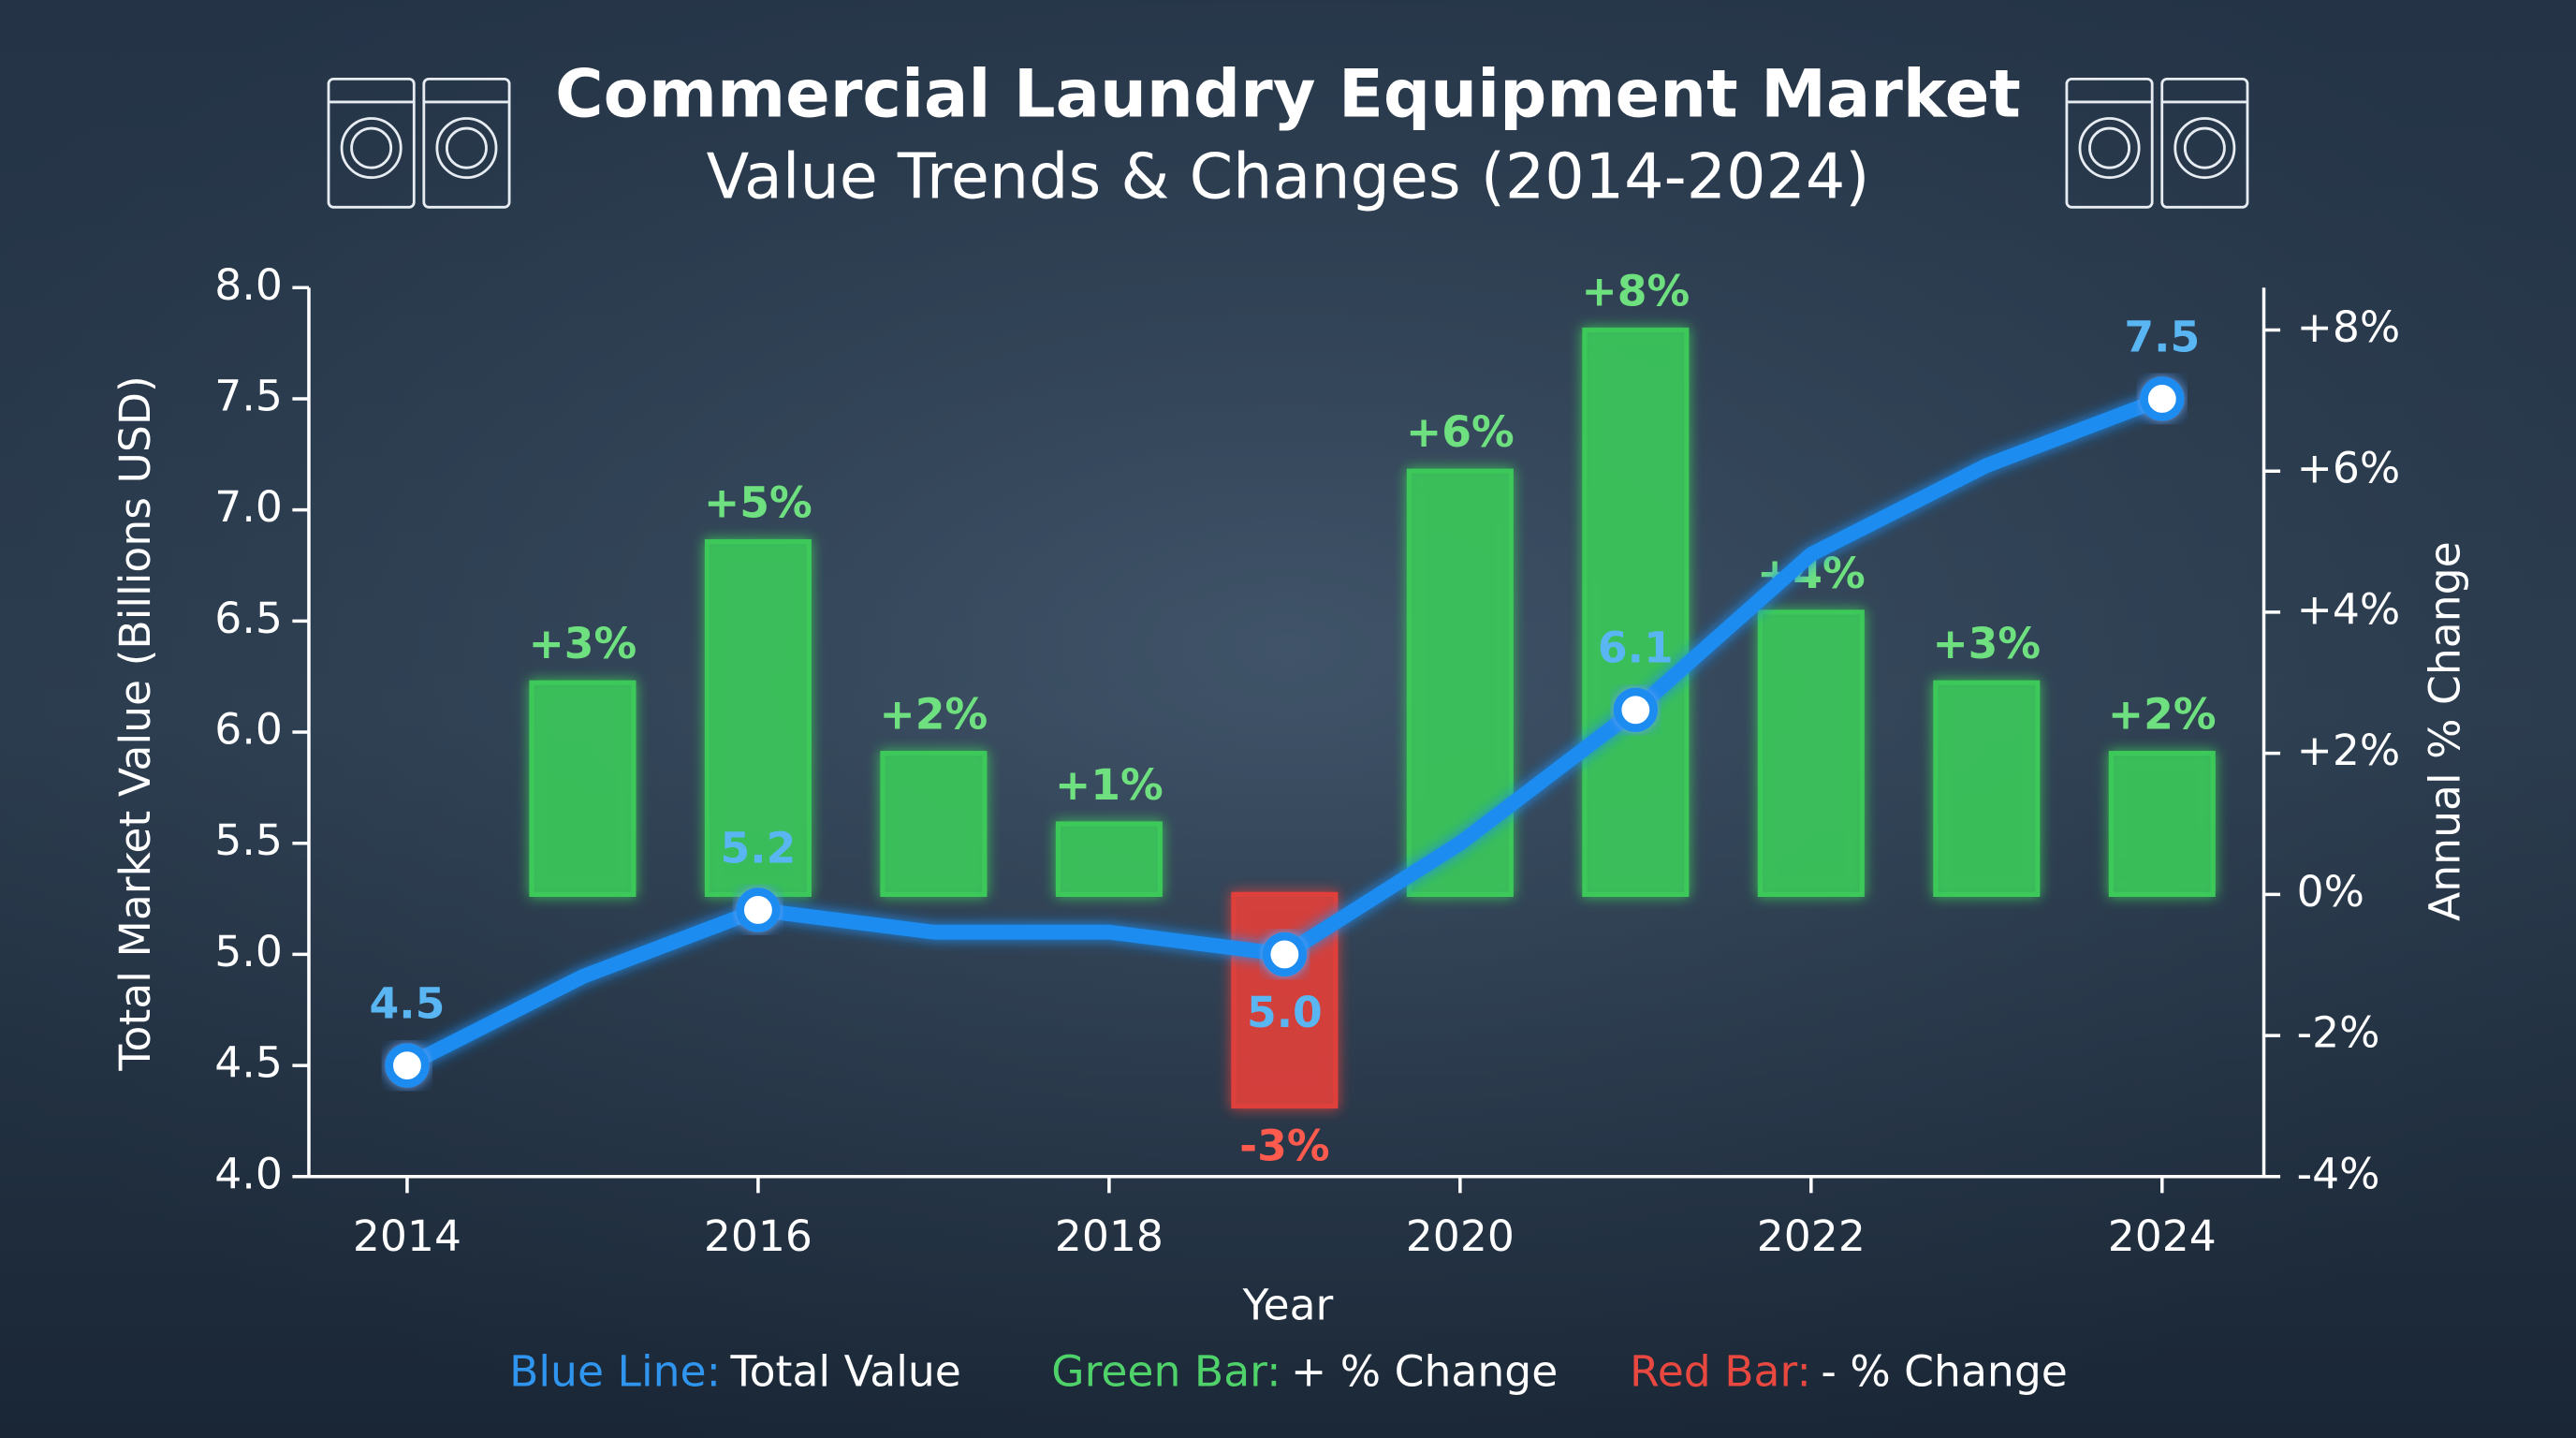 The image size is (2576, 1438). I want to click on line-value-label: 5.2, so click(759, 848).